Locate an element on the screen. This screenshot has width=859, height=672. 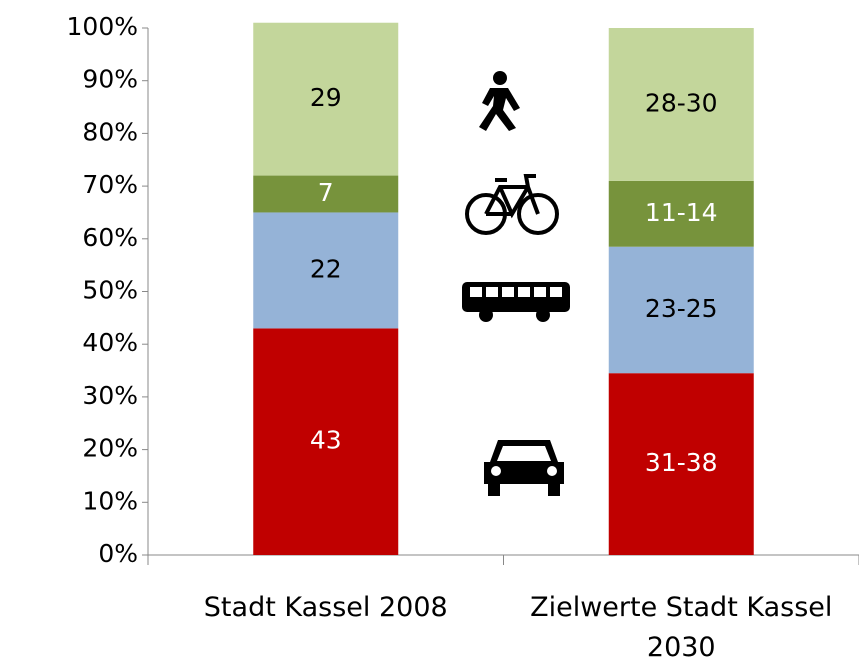
y-tick-label: 60% is located at coordinates (110, 237).